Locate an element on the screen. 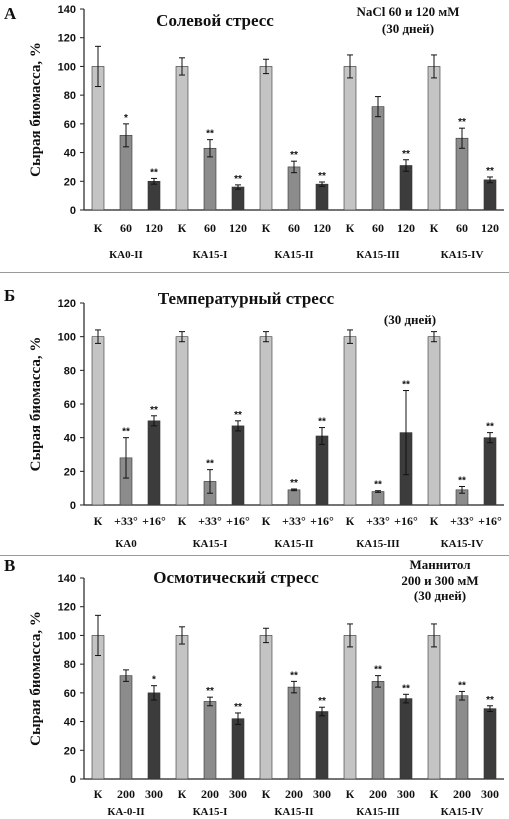 The width and height of the screenshot is (509, 819). significance-mark: * is located at coordinates (154, 680).